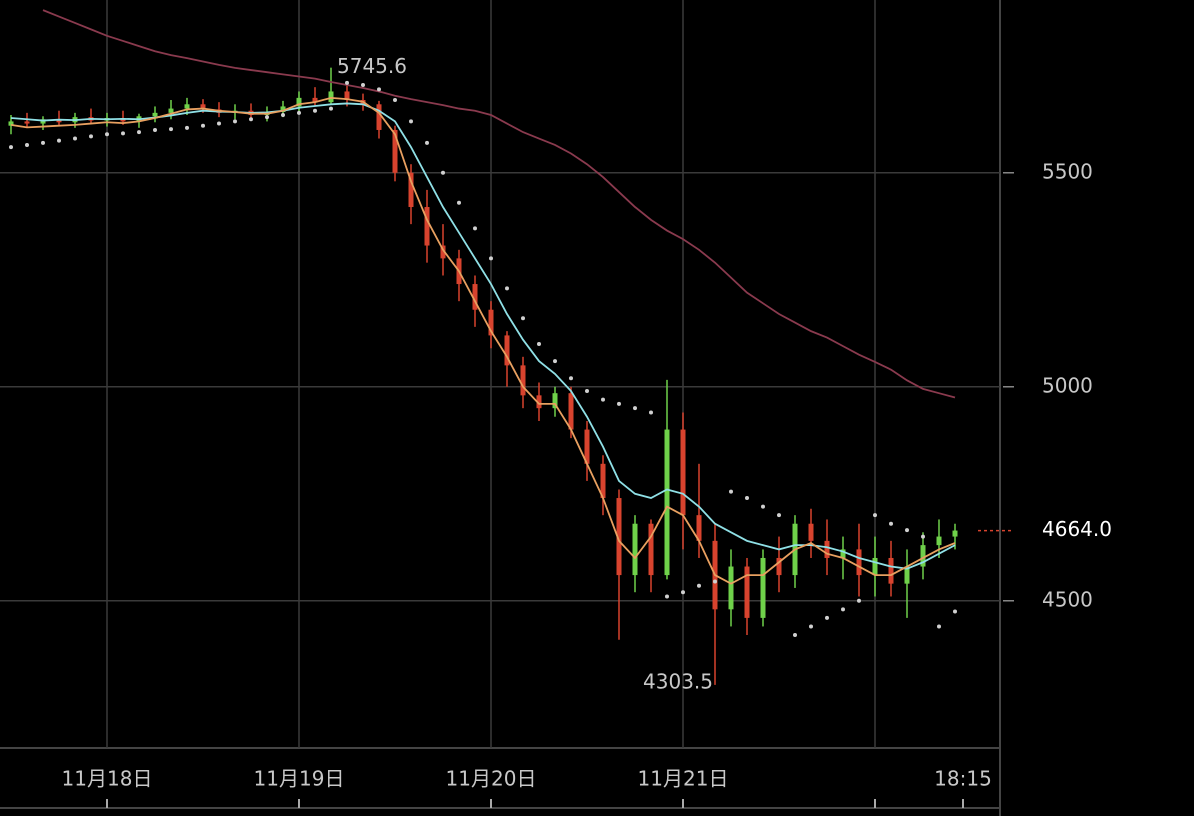  Describe the element at coordinates (491, 779) in the screenshot. I see `x-tick-label: 11月20日` at that location.